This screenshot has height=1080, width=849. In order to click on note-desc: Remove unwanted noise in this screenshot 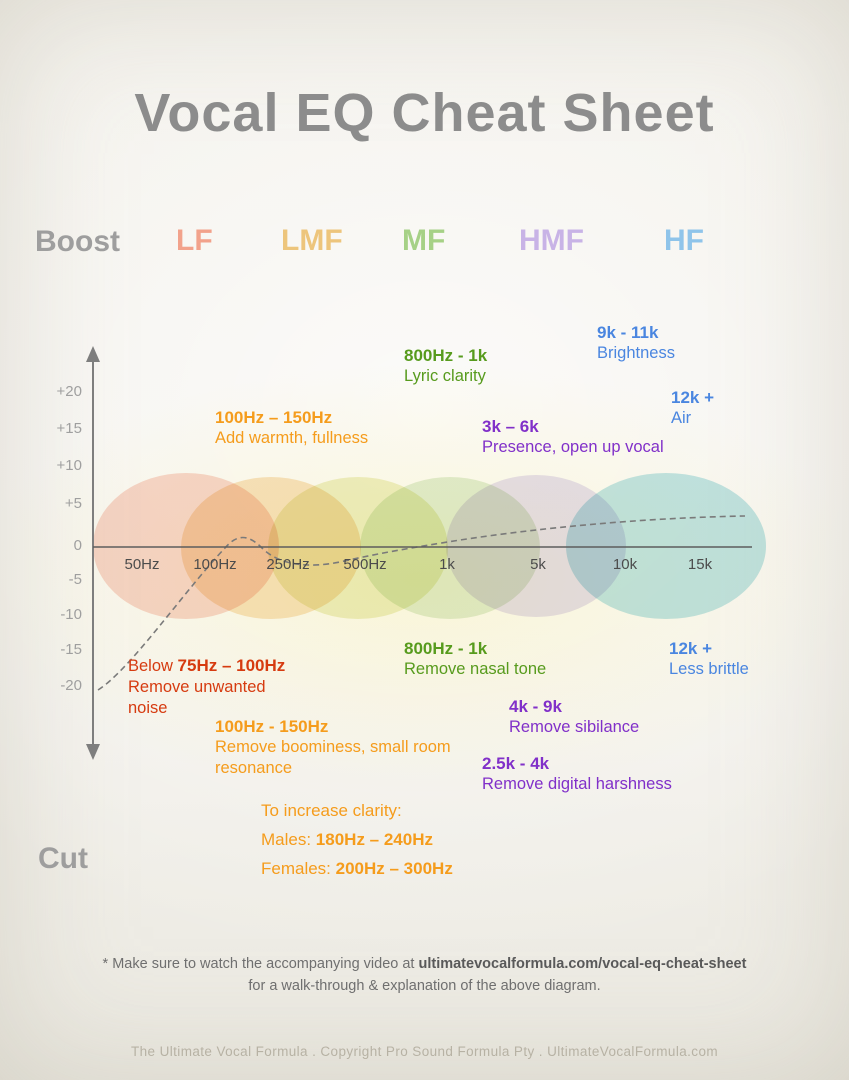, I will do `click(197, 697)`.